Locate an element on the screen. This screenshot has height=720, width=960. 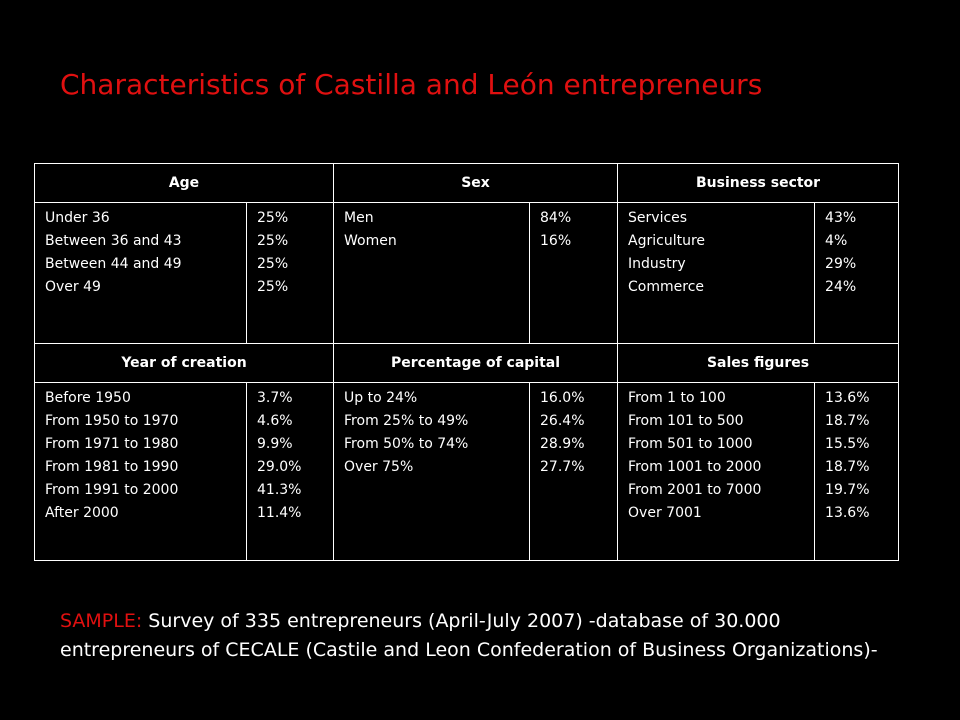
header-business-sector: Business sector is located at coordinates (758, 183).